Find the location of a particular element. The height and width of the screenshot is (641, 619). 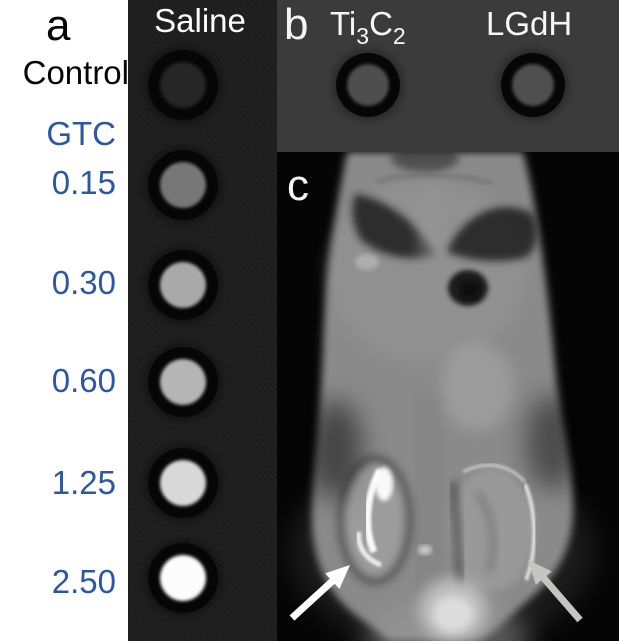

well-ti3c2 is located at coordinates (368, 85).